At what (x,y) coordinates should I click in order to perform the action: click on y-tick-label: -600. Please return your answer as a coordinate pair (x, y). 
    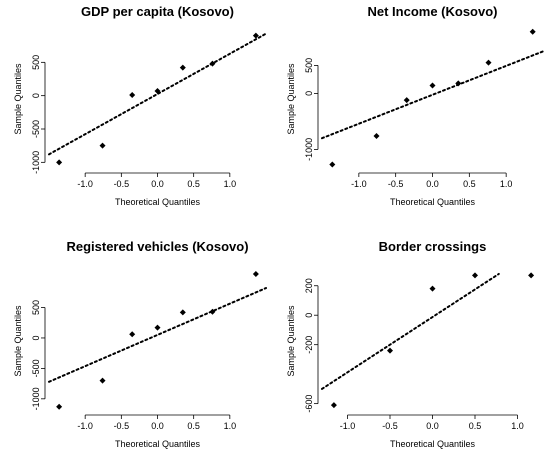
    Looking at the image, I should click on (309, 404).